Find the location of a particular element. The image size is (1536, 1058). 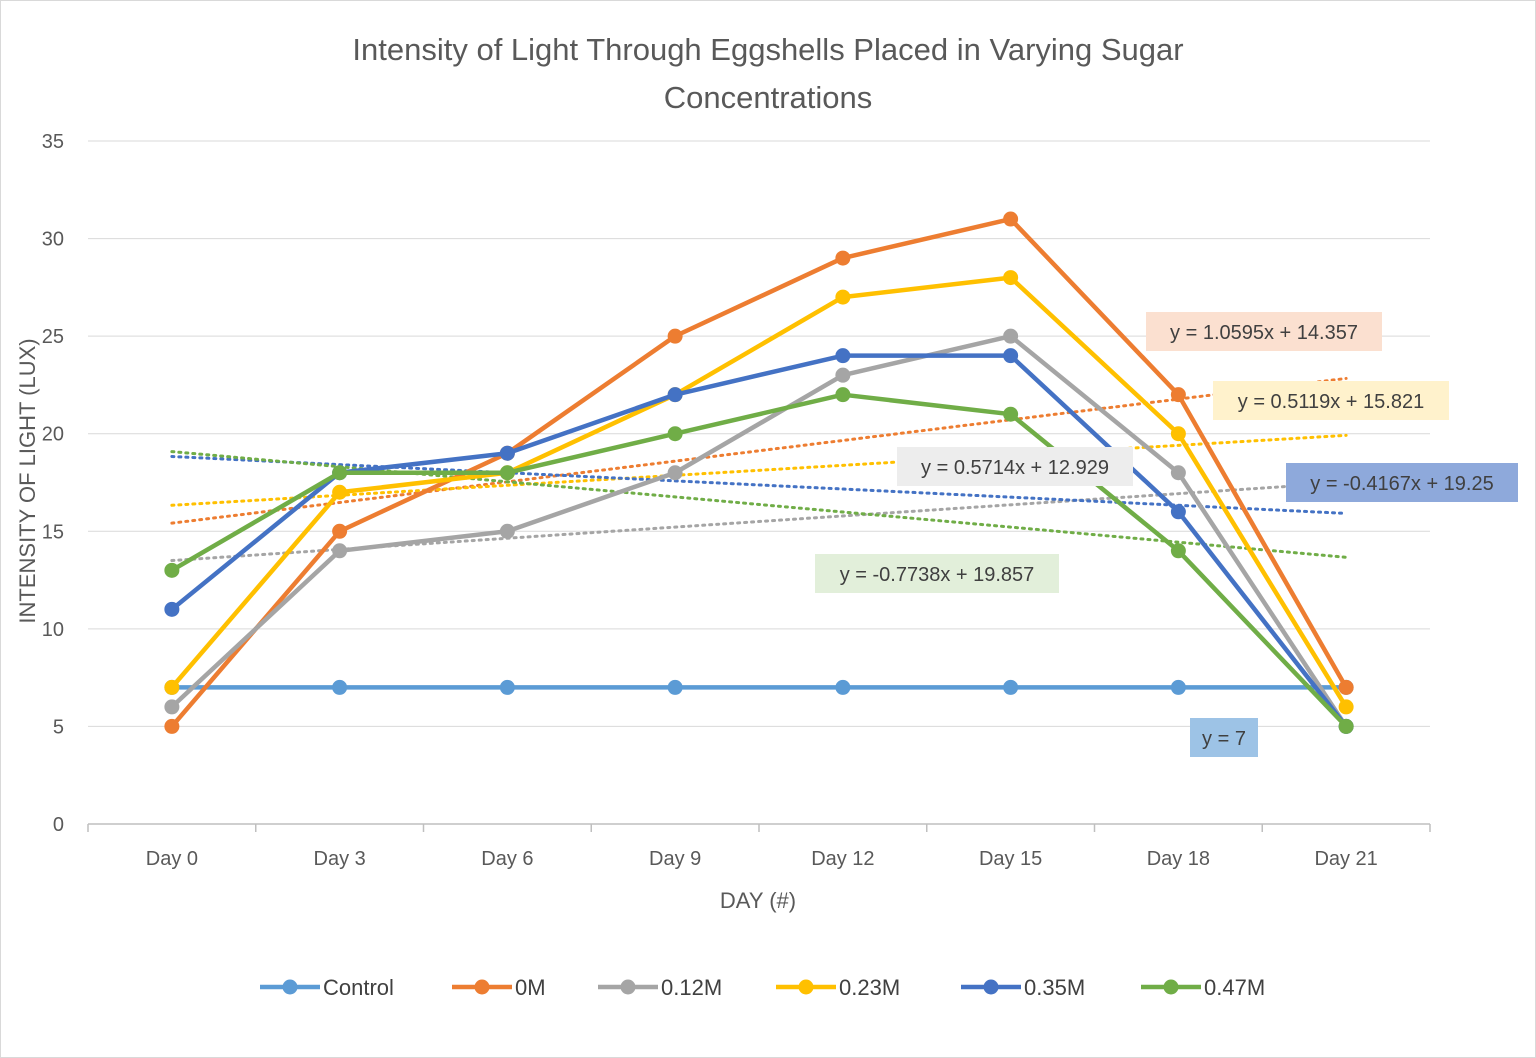

legend-label: 0.12M is located at coordinates (691, 987).